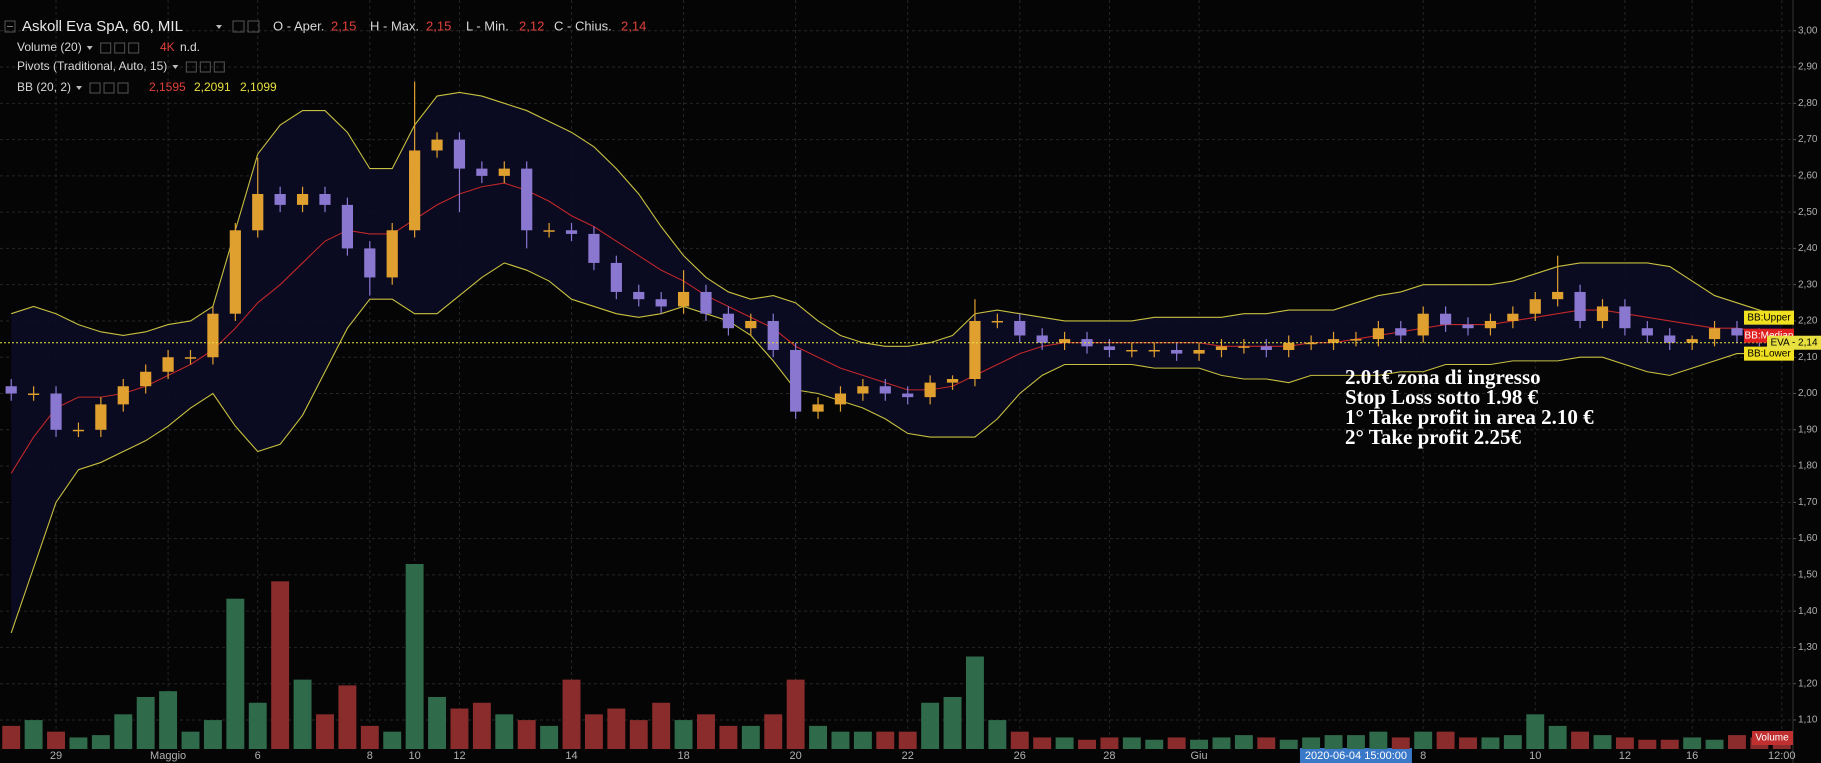  I want to click on ohlc-label: C - Chius., so click(583, 25).